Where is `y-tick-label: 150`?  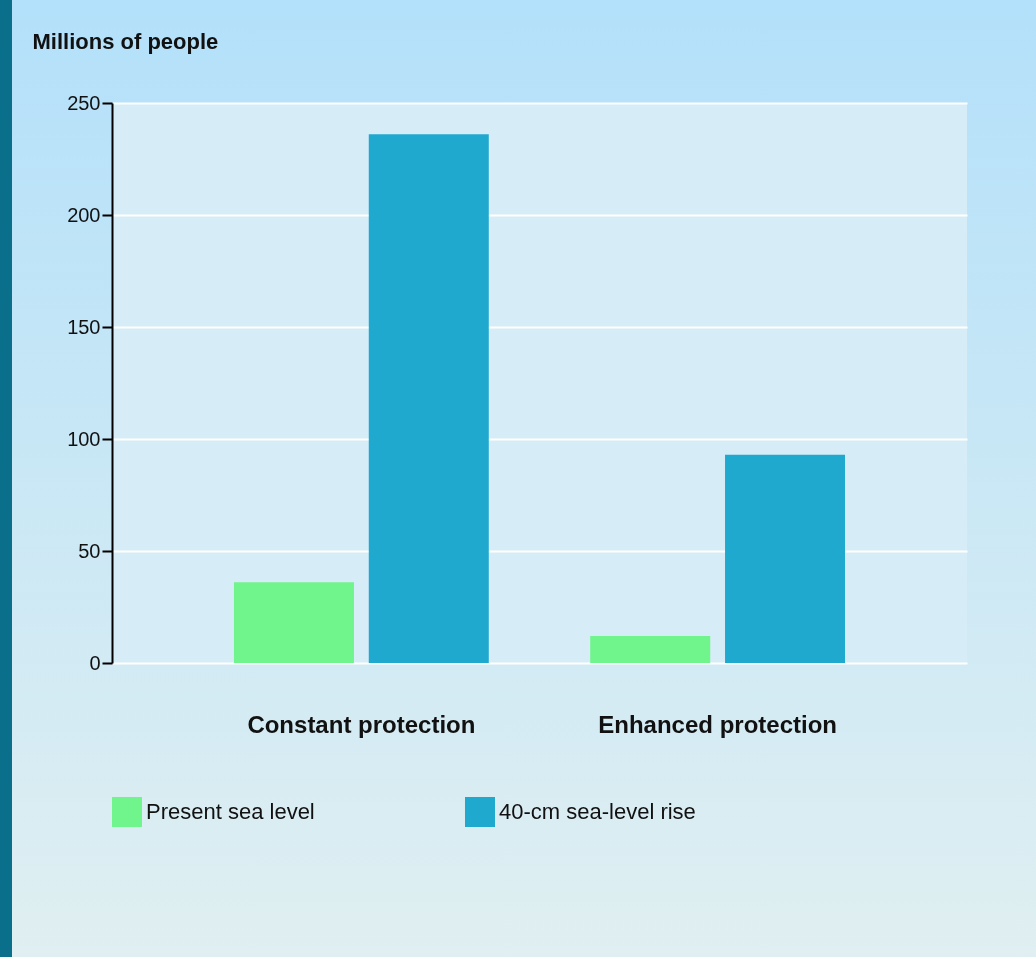 y-tick-label: 150 is located at coordinates (84, 326).